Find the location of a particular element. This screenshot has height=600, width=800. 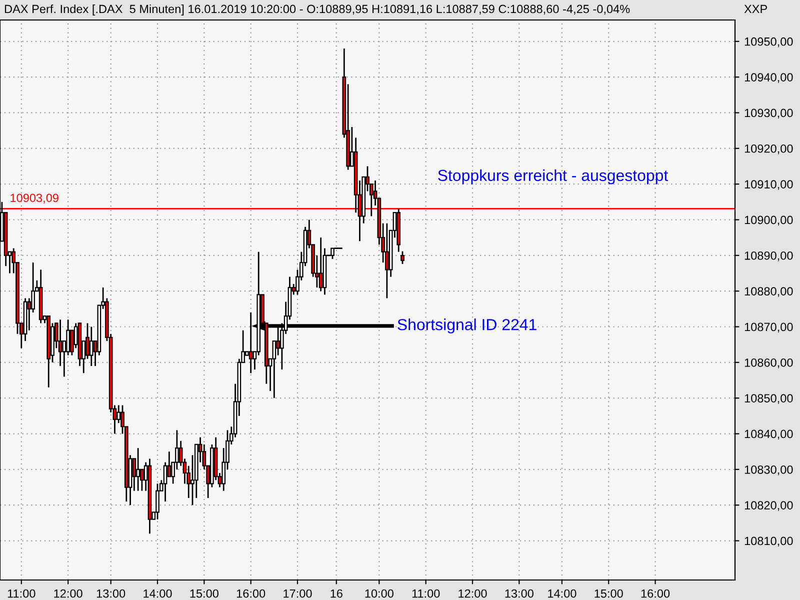

y-tick-label: 10830,00 is located at coordinates (768, 470).